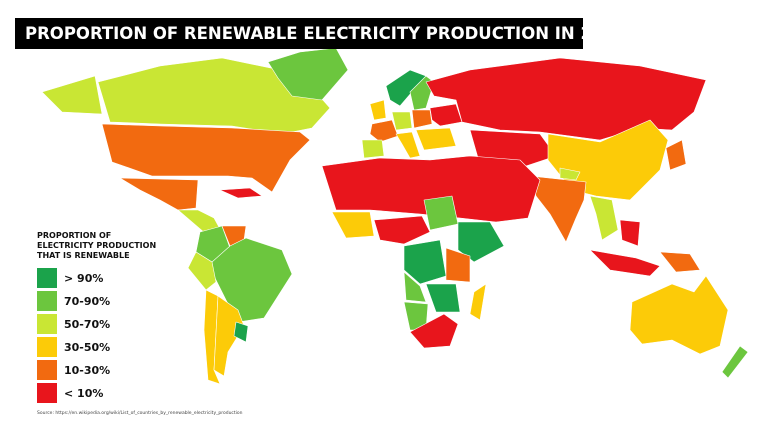  Describe the element at coordinates (83, 278) in the screenshot. I see `legend-label: > 90%` at that location.